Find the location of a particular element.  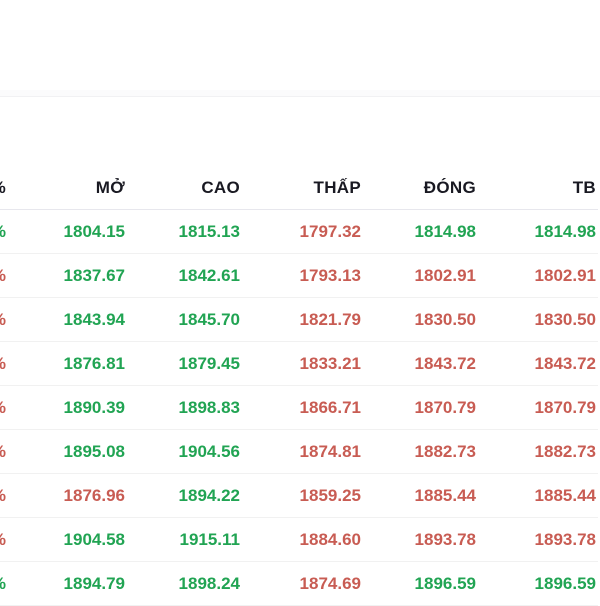

cell-open: 1837.67 is located at coordinates (94, 275).